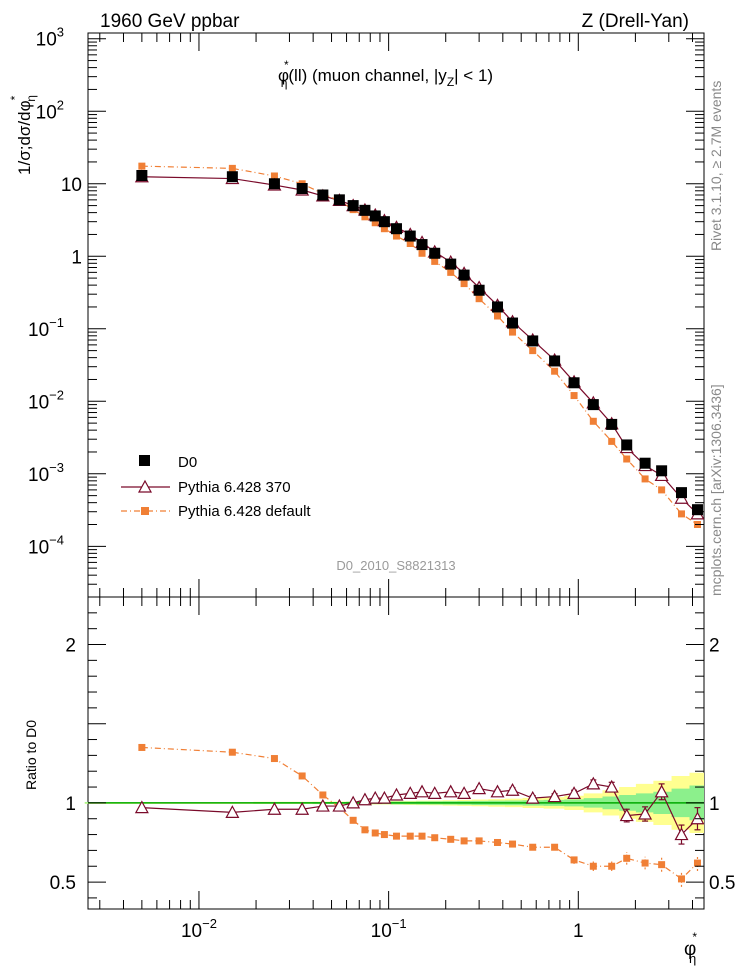 The height and width of the screenshot is (972, 746). What do you see at coordinates (187, 462) in the screenshot?
I see `legend-label-d0: D0` at bounding box center [187, 462].